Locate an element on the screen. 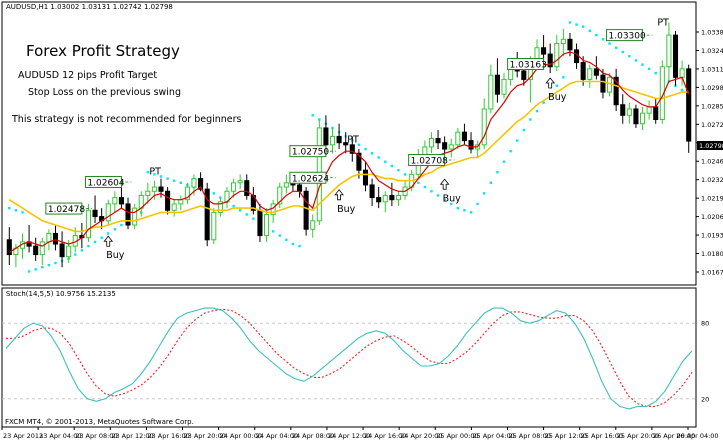 This screenshot has height=441, width=723. current-price-marker: 1.02798 is located at coordinates (710, 145).